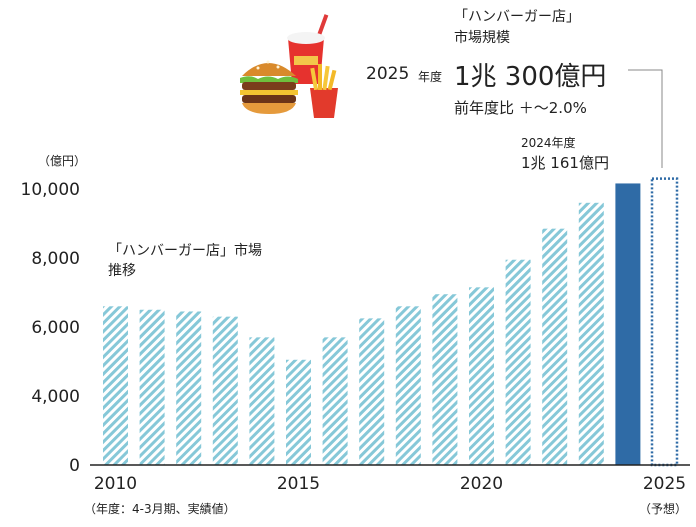 Image resolution: width=696 pixels, height=527 pixels. What do you see at coordinates (482, 38) in the screenshot?
I see `headline-subtitle: 市場規模` at bounding box center [482, 38].